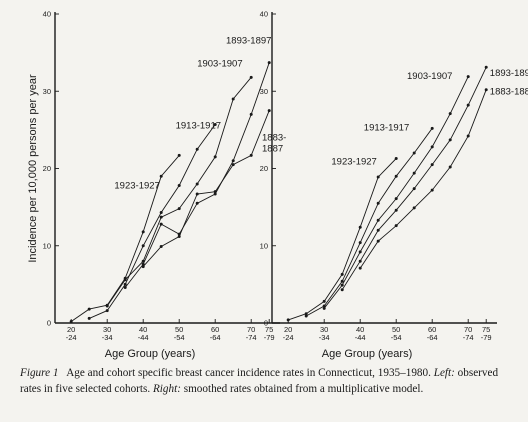 The height and width of the screenshot is (422, 528). What do you see at coordinates (47, 245) in the screenshot?
I see `y-tick-label: 10` at bounding box center [47, 245].